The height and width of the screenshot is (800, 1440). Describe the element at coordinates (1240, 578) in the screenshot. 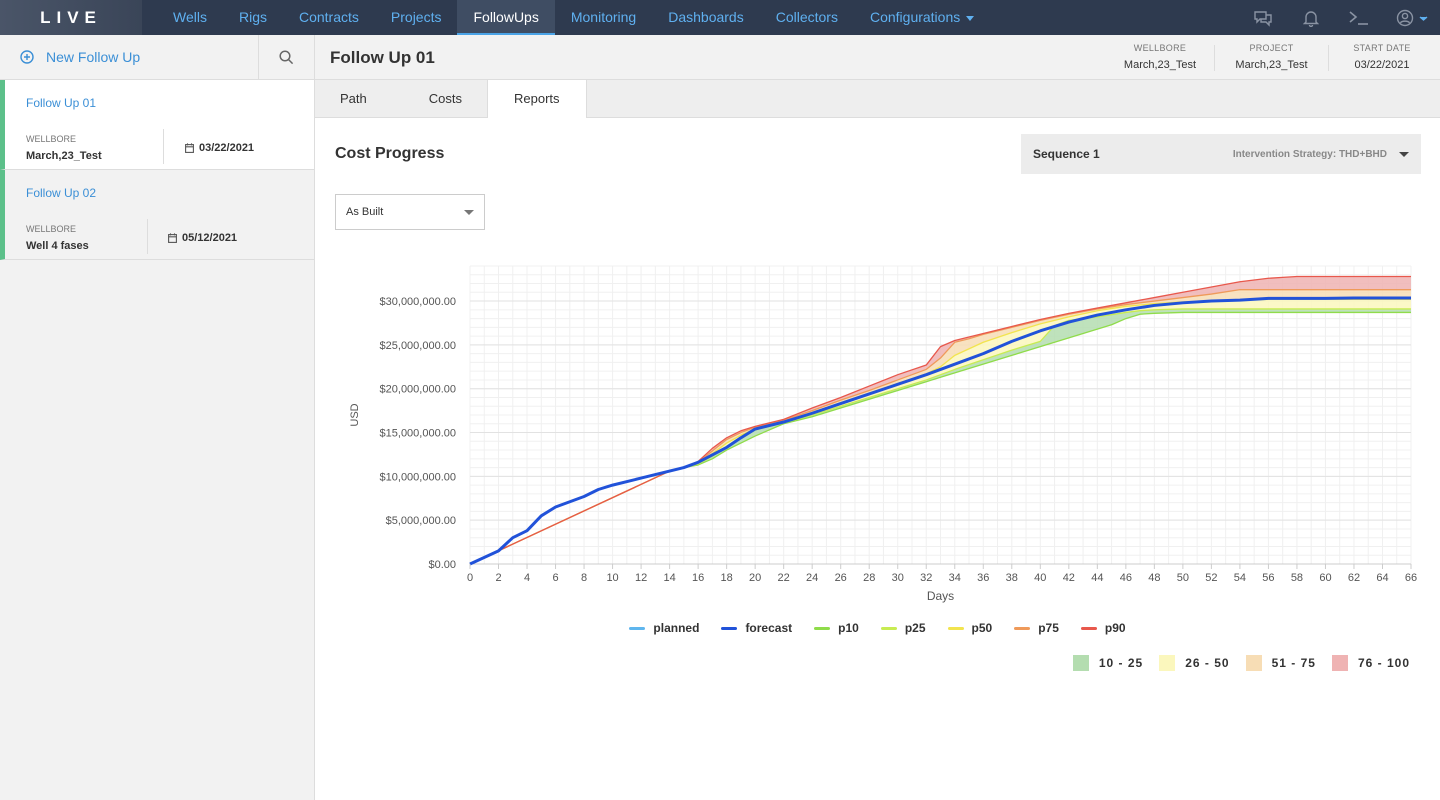

I see `x-tick-label: 54` at that location.